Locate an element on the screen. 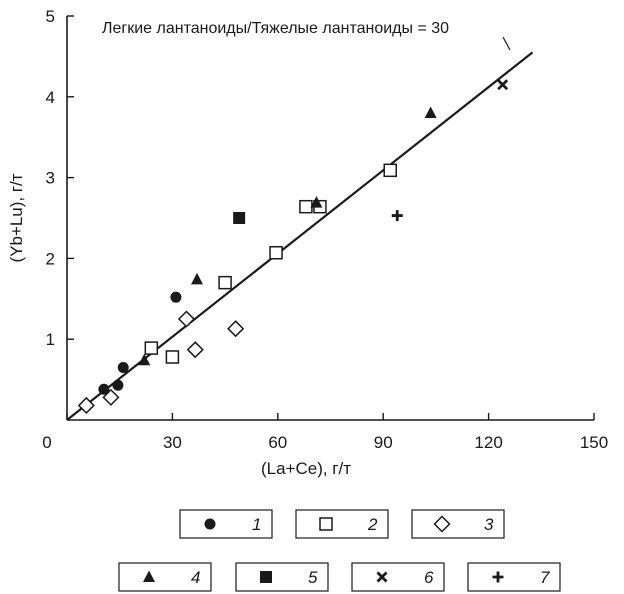 Image resolution: width=624 pixels, height=594 pixels. legend-label: 1 is located at coordinates (256, 524).